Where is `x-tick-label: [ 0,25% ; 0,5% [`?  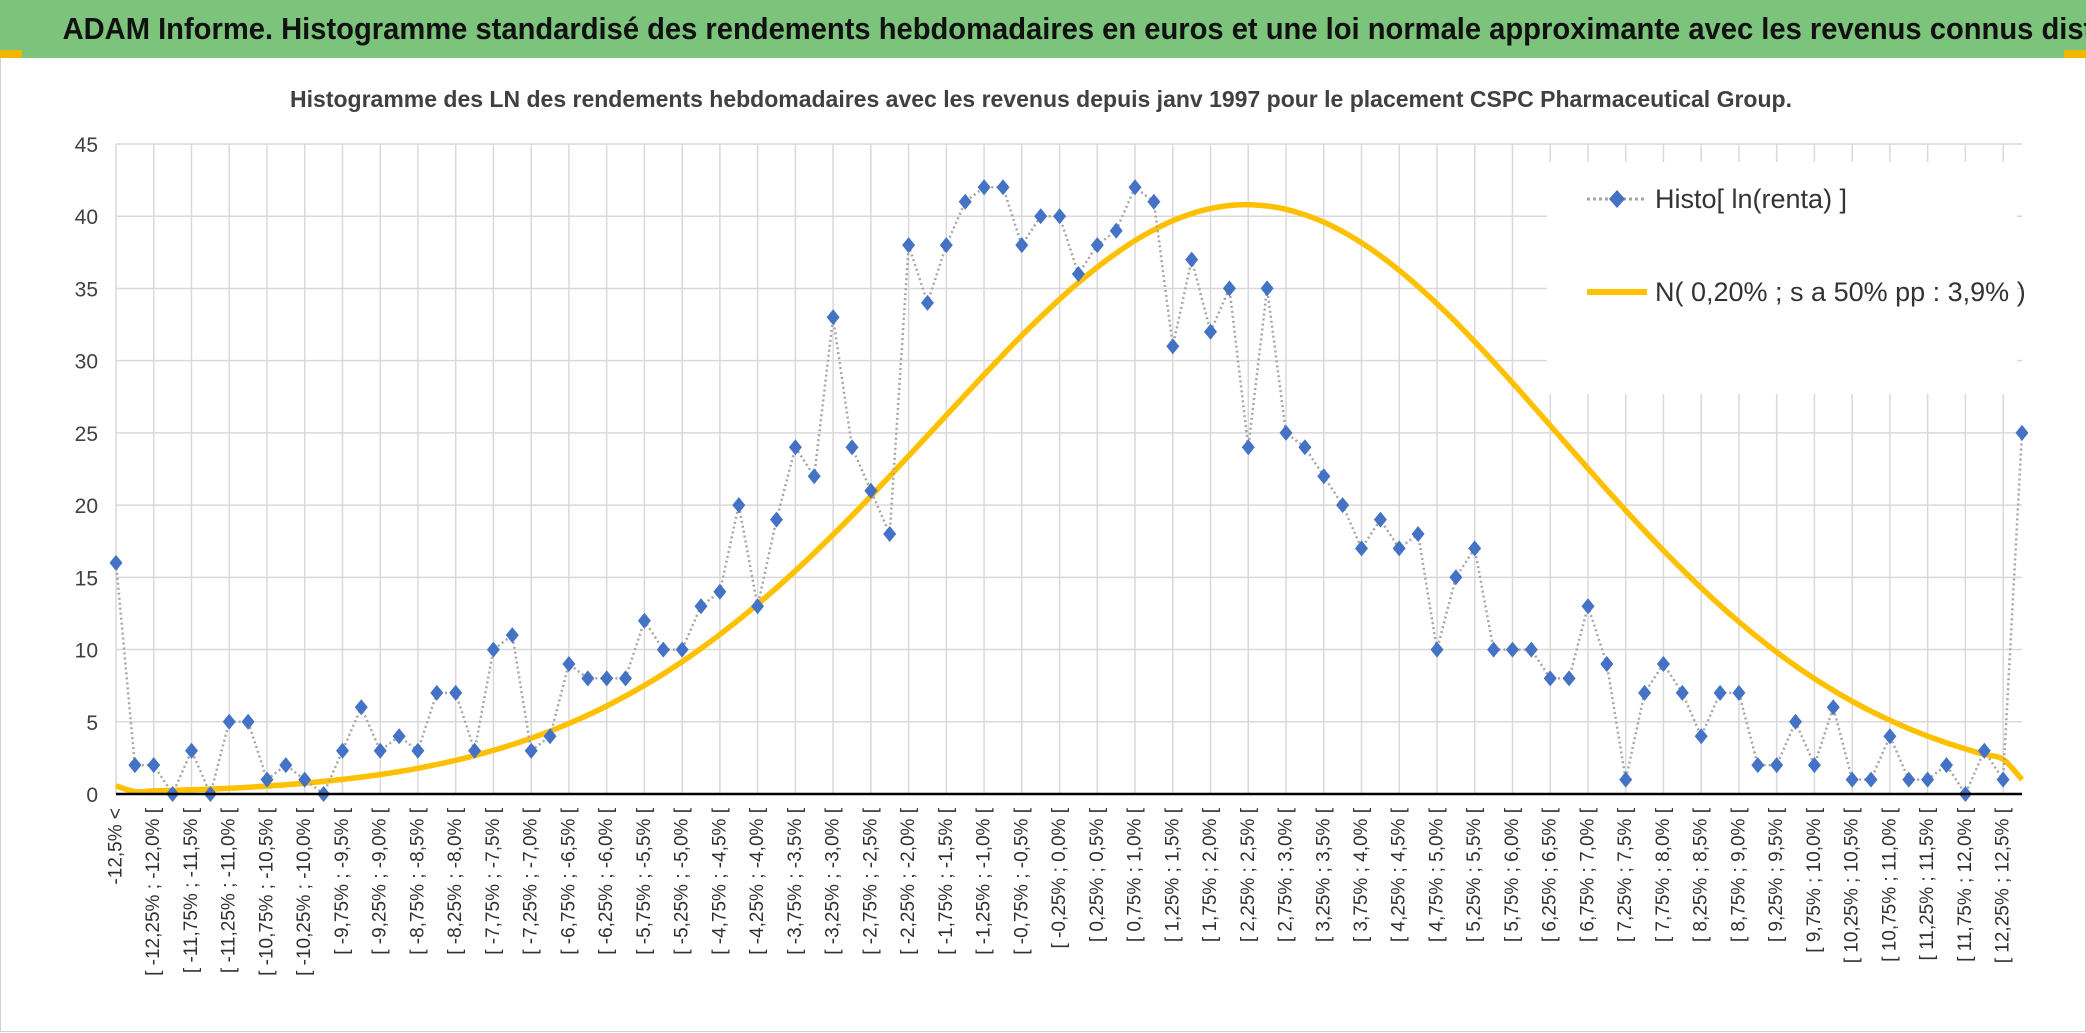 x-tick-label: [ 0,25% ; 0,5% [ is located at coordinates (1097, 874).